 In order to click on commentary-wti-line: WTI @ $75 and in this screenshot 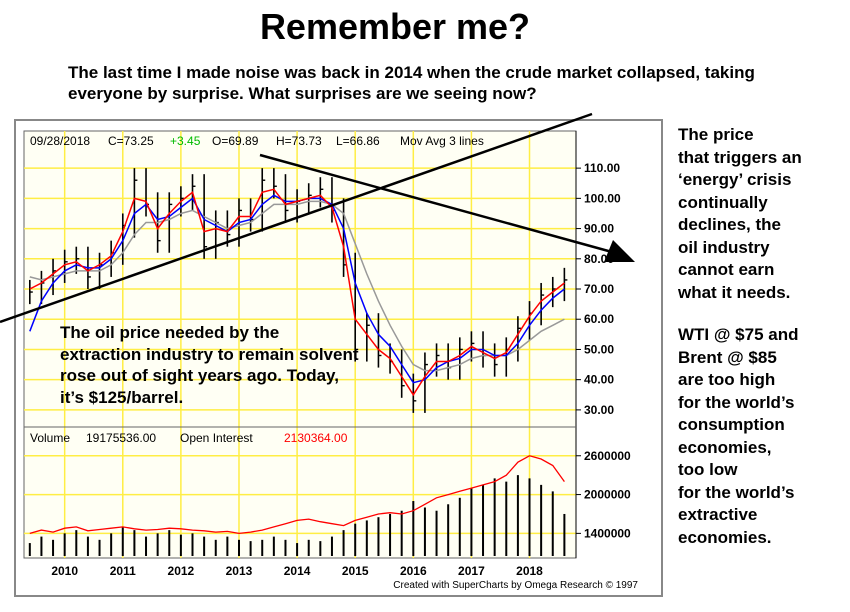, I will do `click(738, 334)`.